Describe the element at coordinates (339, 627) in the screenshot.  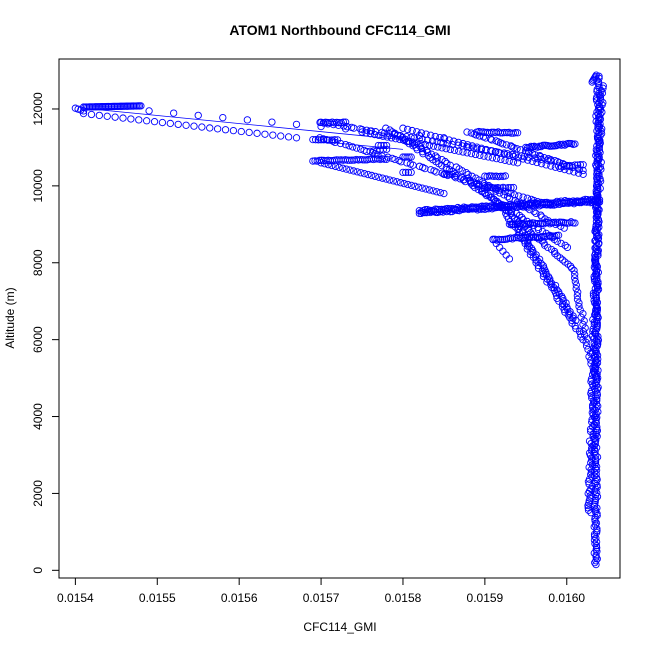
I see `x-axis-title: CFC114_GMI` at that location.